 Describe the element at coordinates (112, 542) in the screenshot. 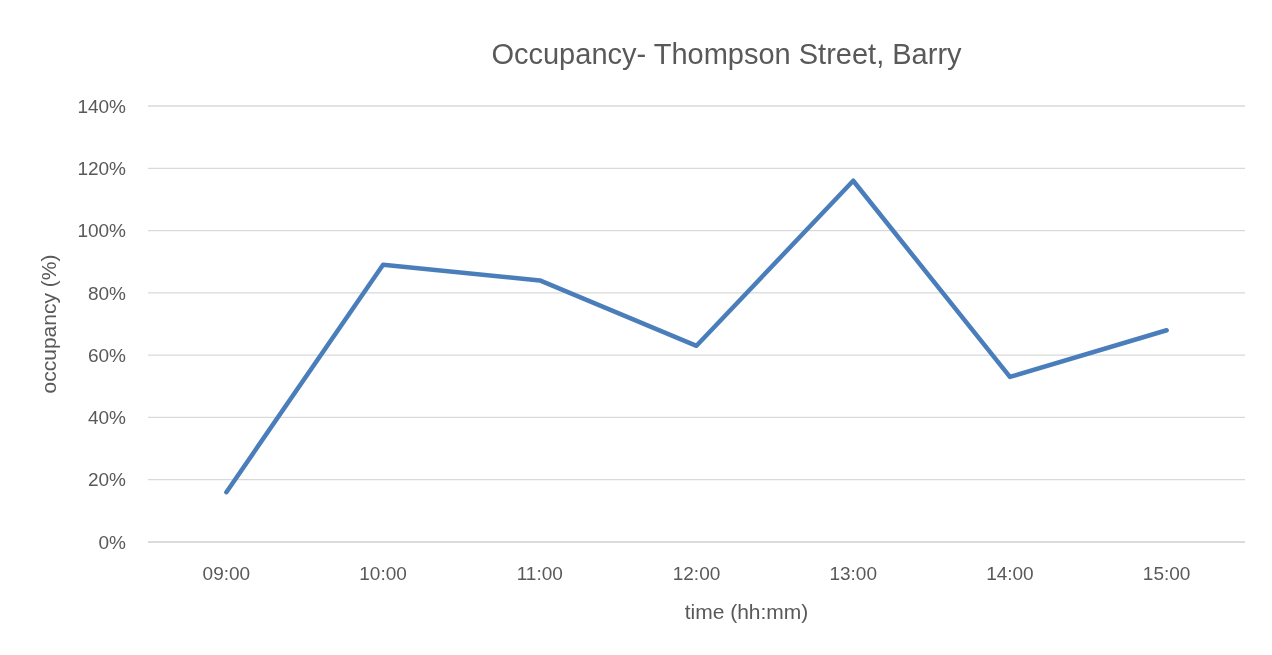

I see `y-tick-label: 0%` at that location.